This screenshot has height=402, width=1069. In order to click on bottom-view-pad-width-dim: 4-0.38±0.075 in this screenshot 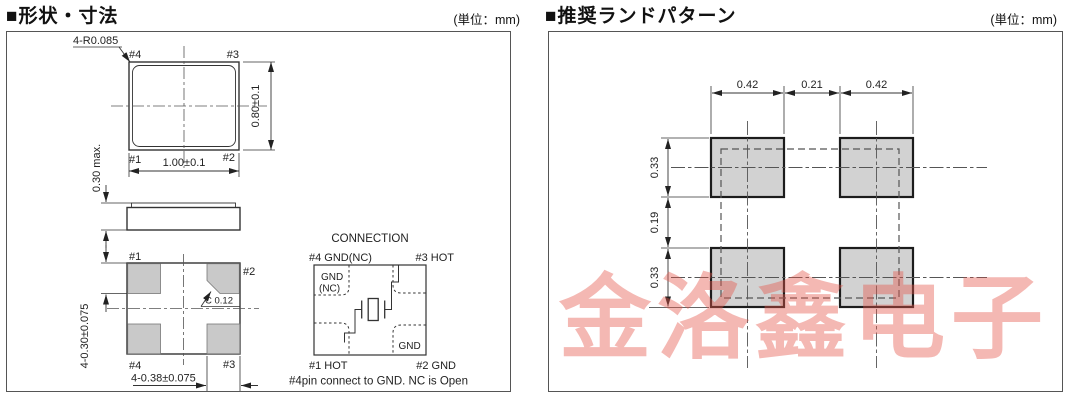, I will do `click(163, 379)`.